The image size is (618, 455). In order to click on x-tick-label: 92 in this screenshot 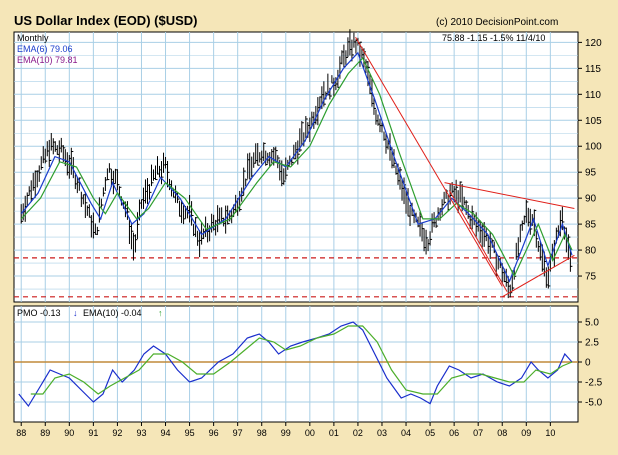, I will do `click(117, 433)`.